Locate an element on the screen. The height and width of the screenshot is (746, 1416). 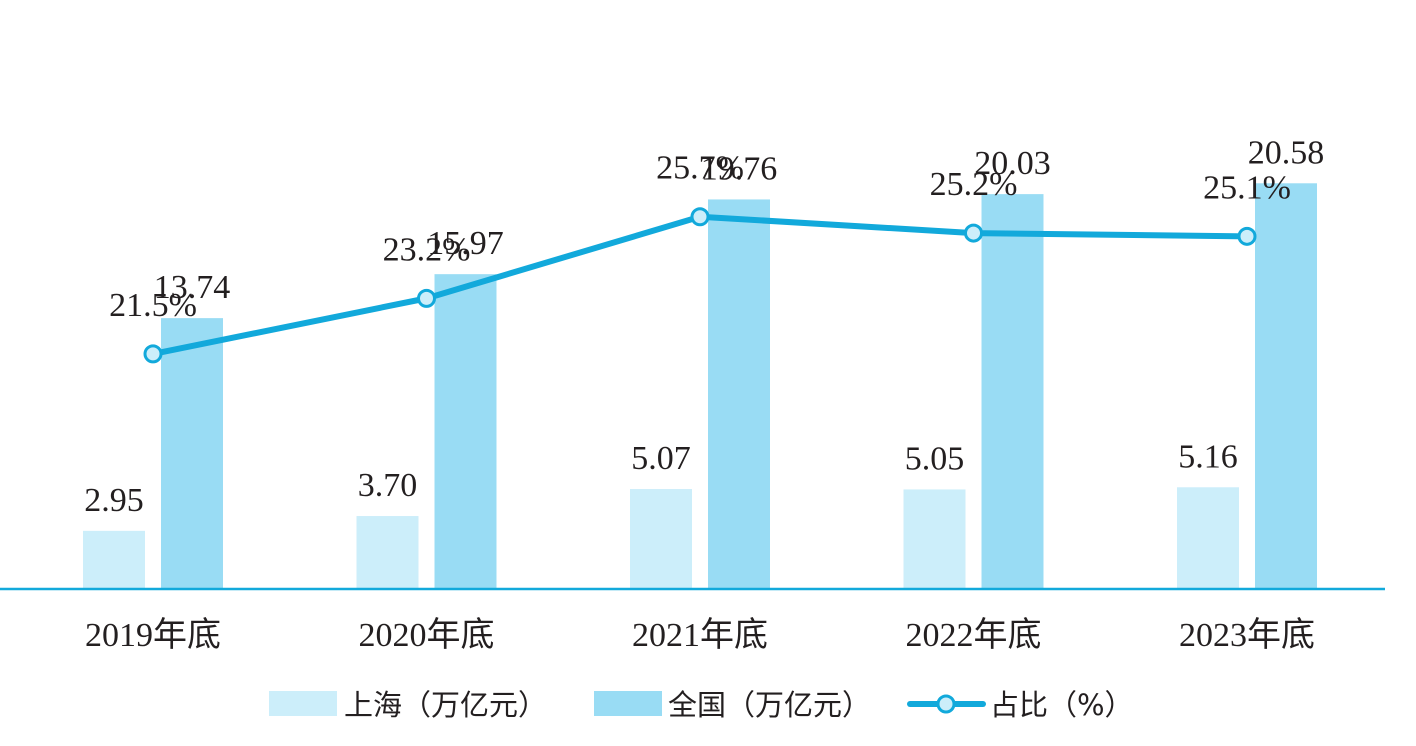
x-tick-label-2: 2021年底 is located at coordinates (700, 635).